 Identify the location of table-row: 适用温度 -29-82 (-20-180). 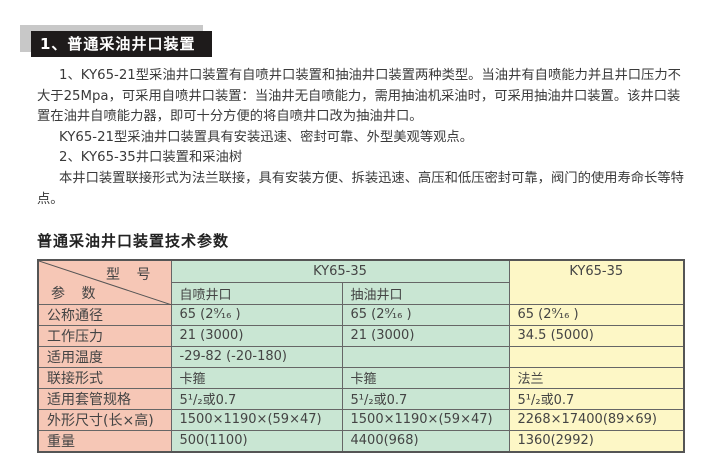
(361, 356).